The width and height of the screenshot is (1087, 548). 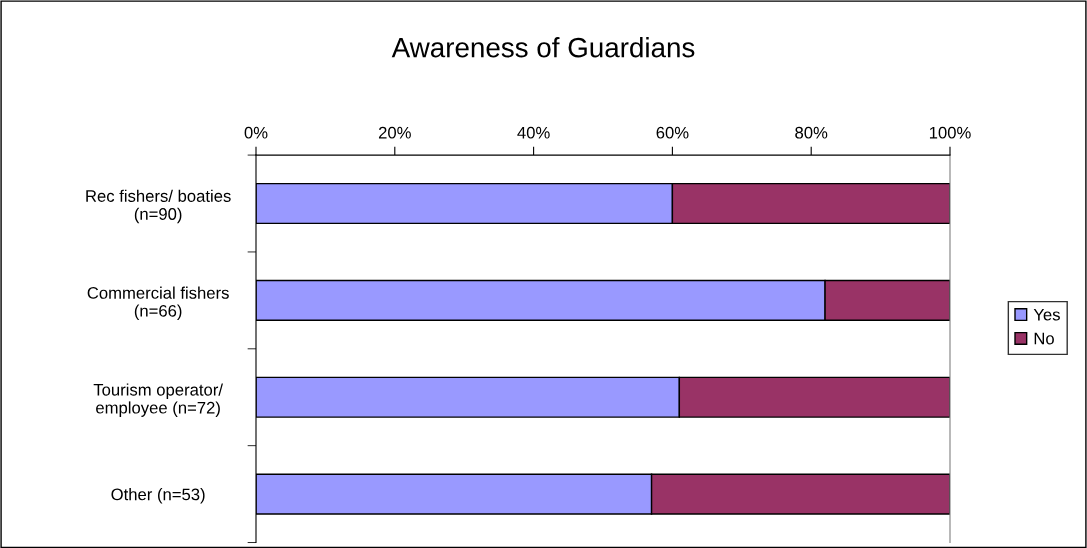 I want to click on x-tick-label: 60%, so click(x=672, y=132).